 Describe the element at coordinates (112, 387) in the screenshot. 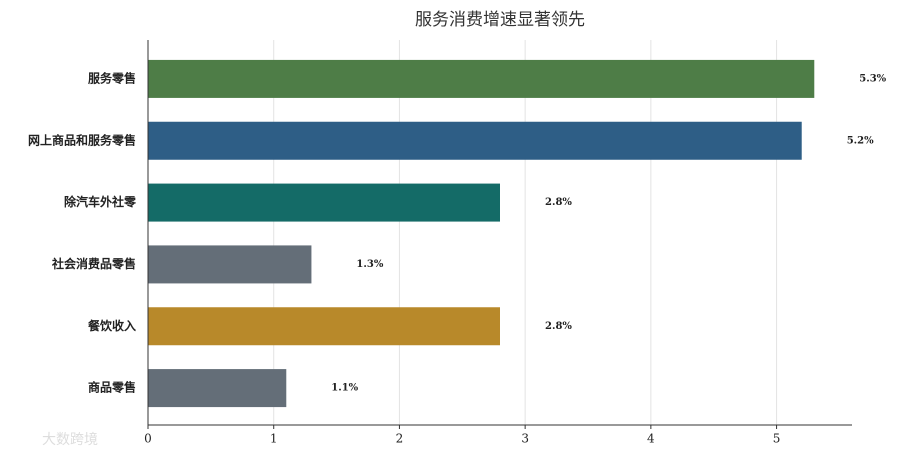

I see `y-tick-label: 商品零售` at that location.